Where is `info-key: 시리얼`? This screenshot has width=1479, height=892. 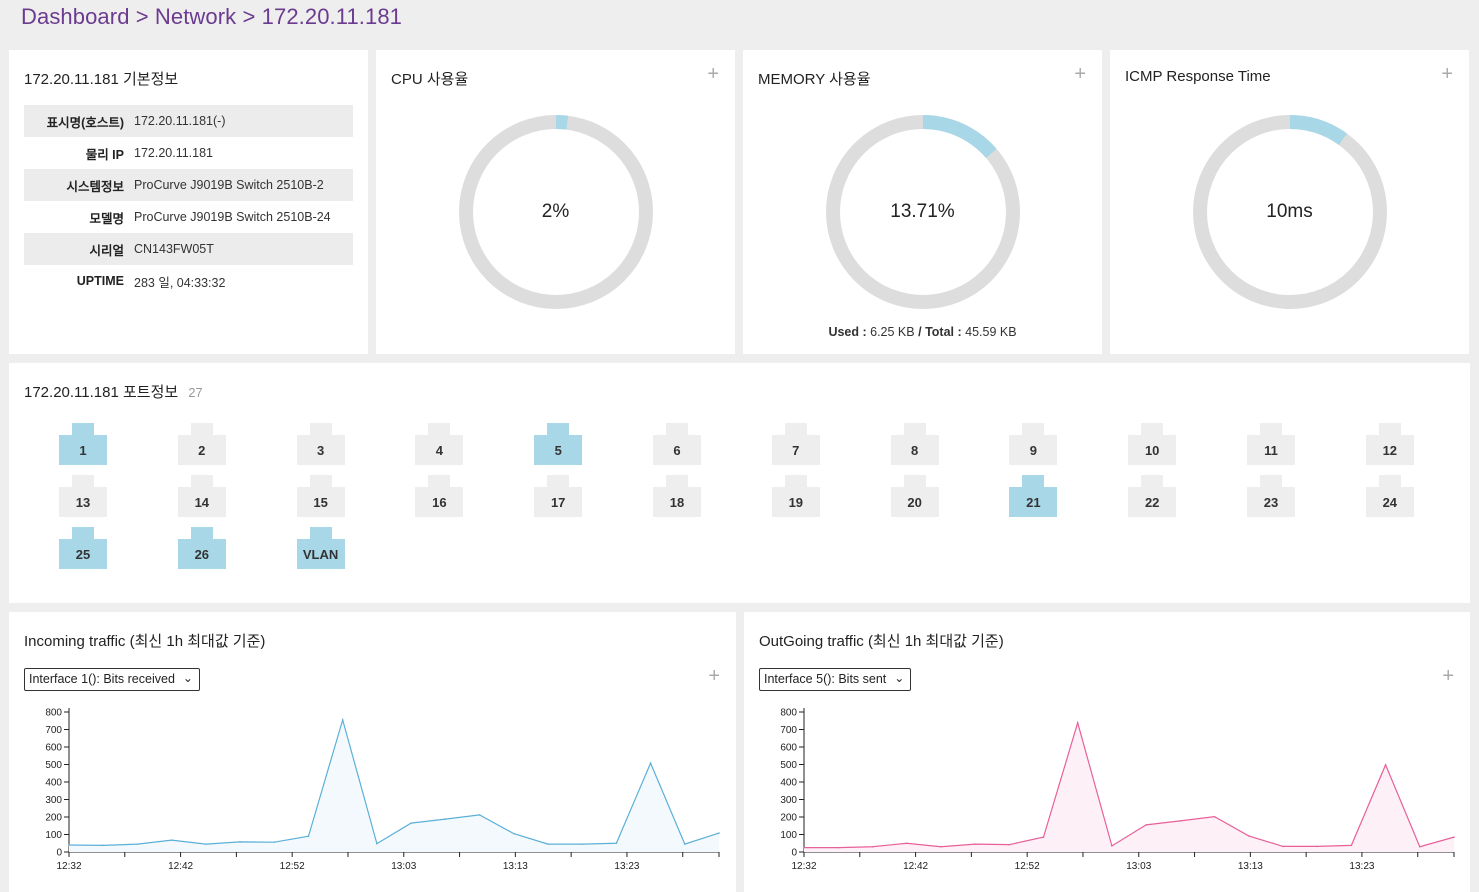 info-key: 시리얼 is located at coordinates (106, 250).